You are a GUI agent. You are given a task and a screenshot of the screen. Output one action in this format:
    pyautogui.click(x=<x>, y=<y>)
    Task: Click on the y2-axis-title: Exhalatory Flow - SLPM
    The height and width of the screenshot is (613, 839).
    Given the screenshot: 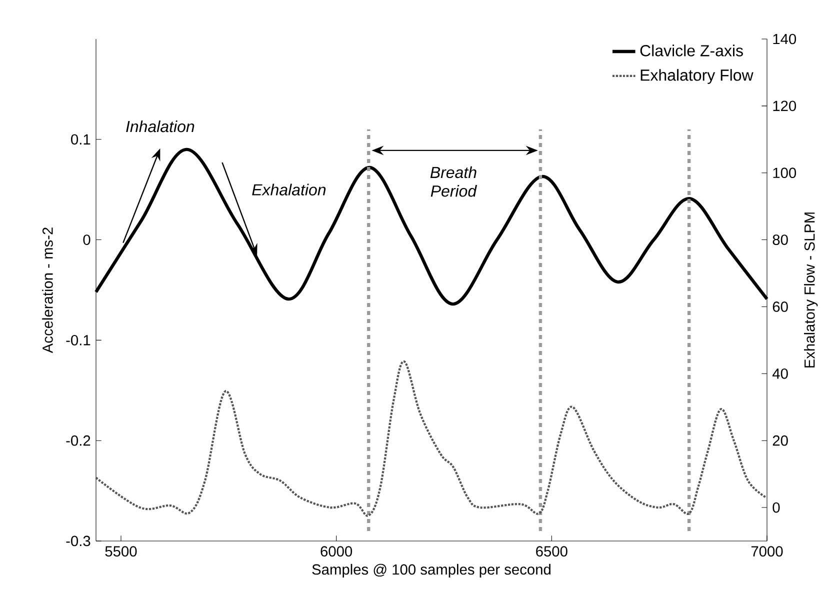 What is the action you would take?
    pyautogui.click(x=811, y=290)
    